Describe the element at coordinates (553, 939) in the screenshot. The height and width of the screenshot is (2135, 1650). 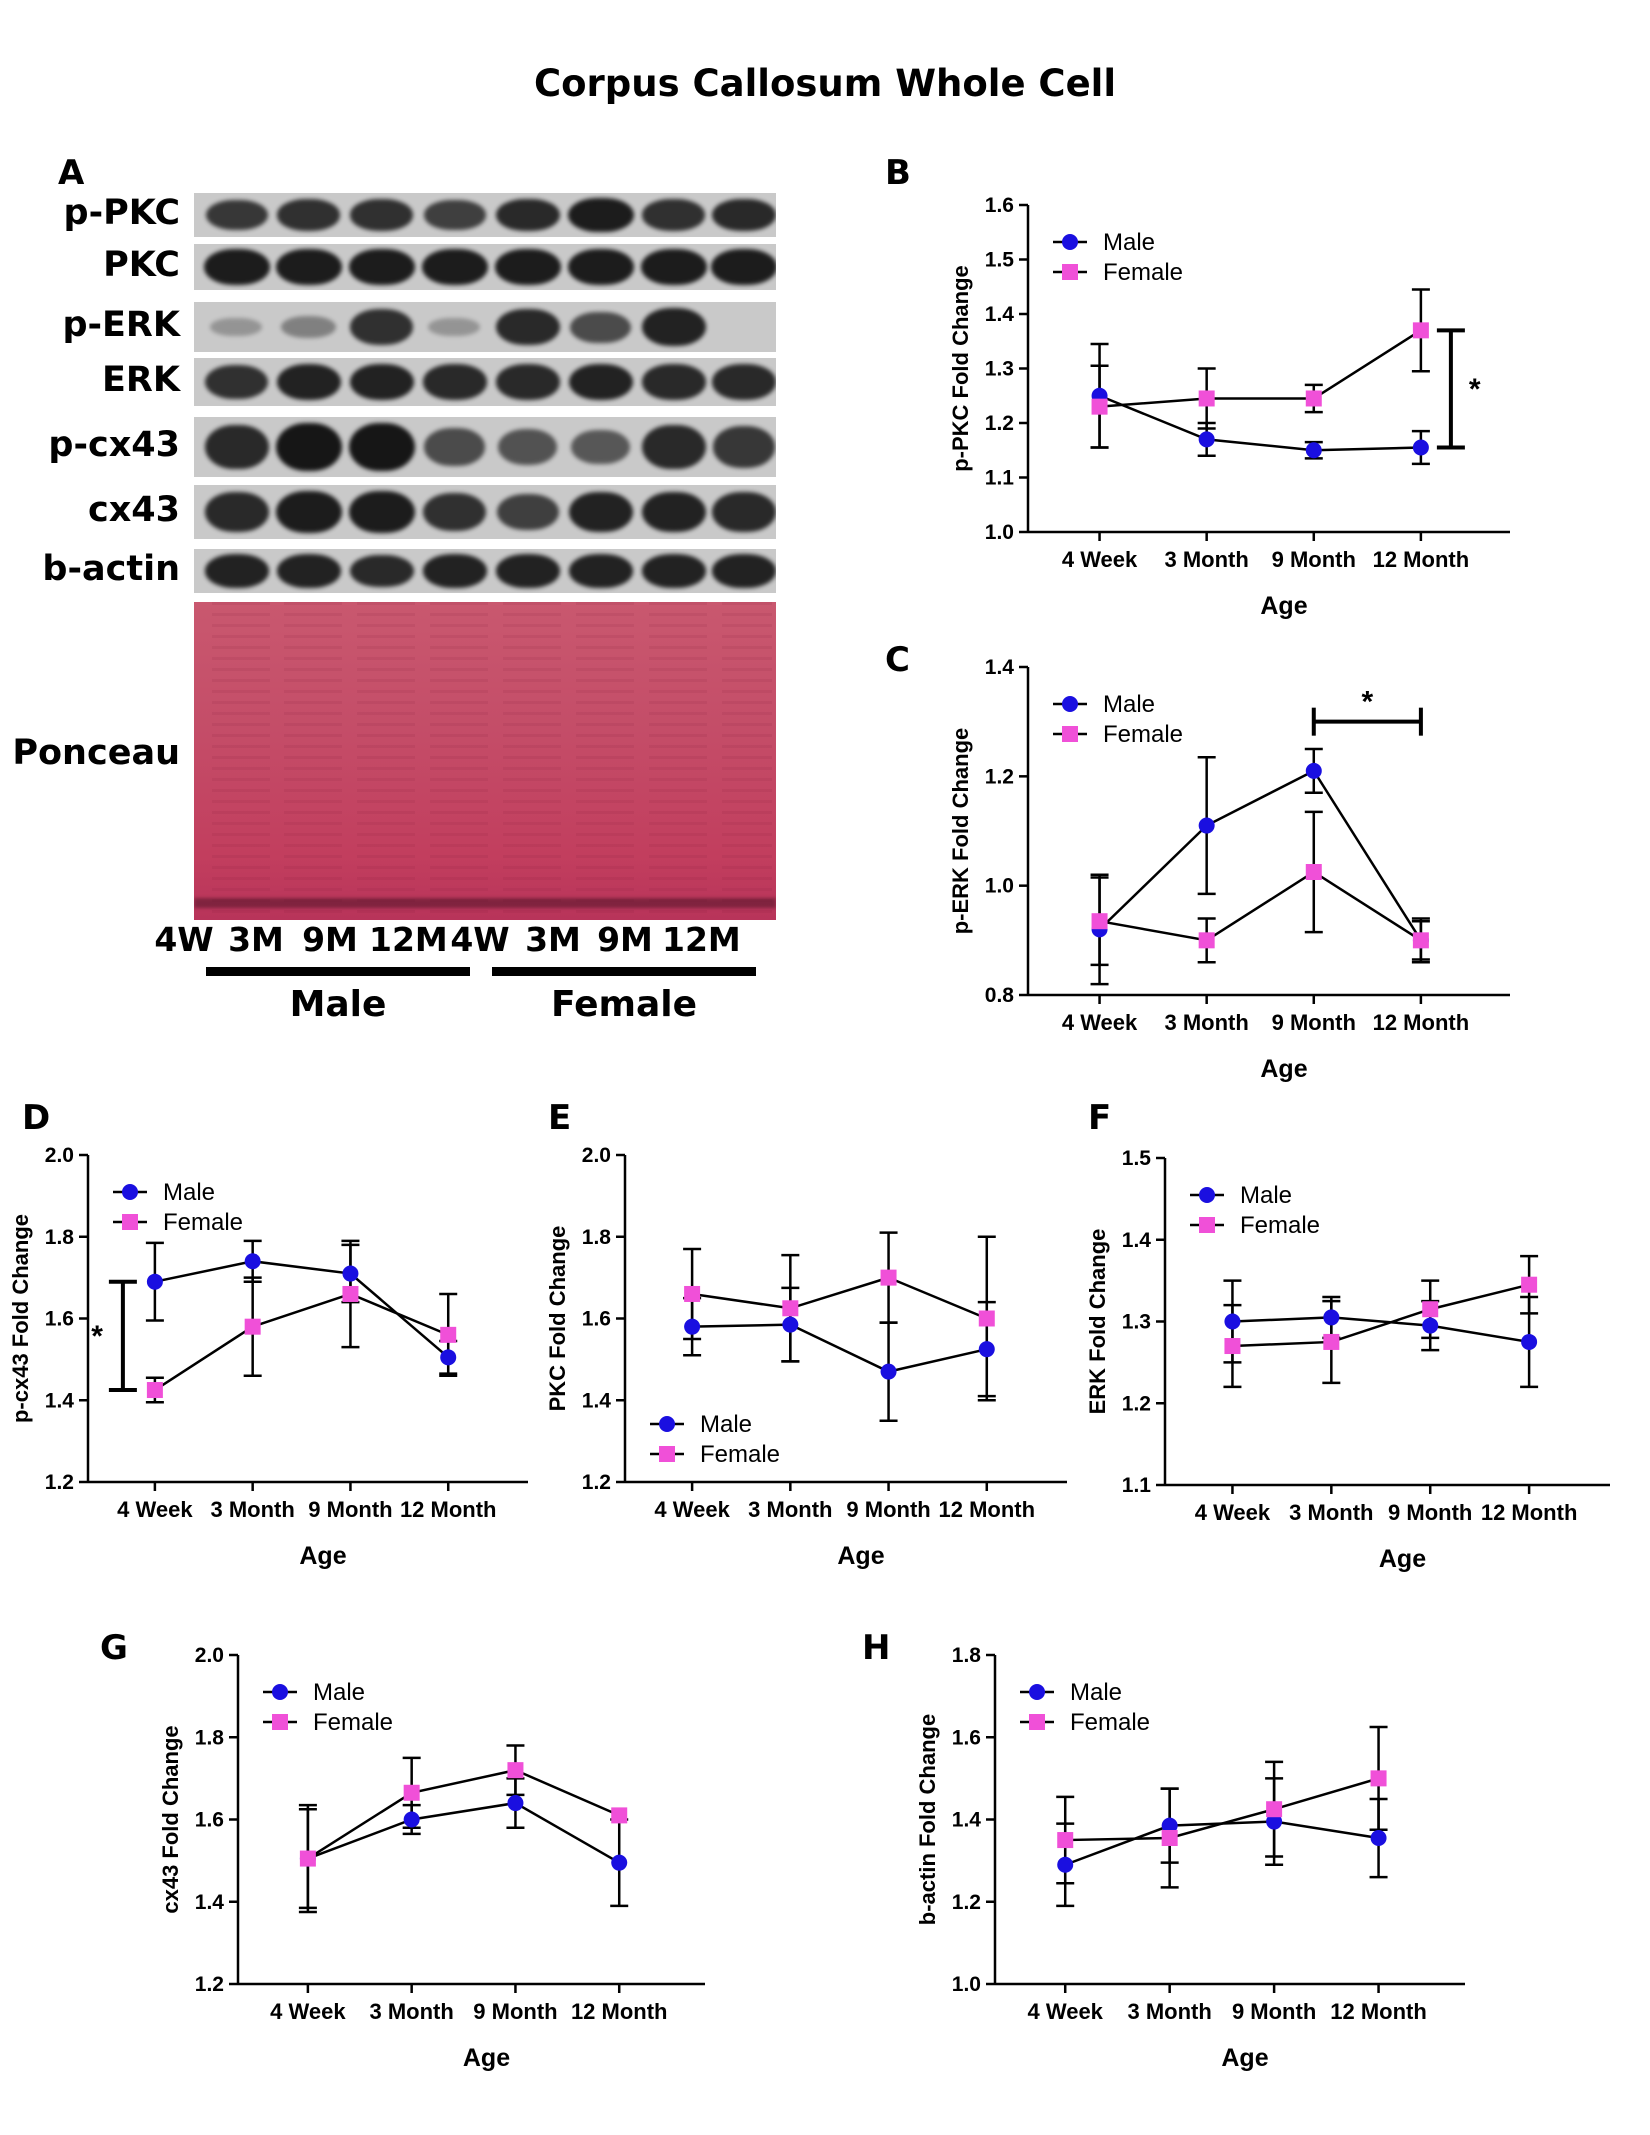
I see `lane-label: 3M` at that location.